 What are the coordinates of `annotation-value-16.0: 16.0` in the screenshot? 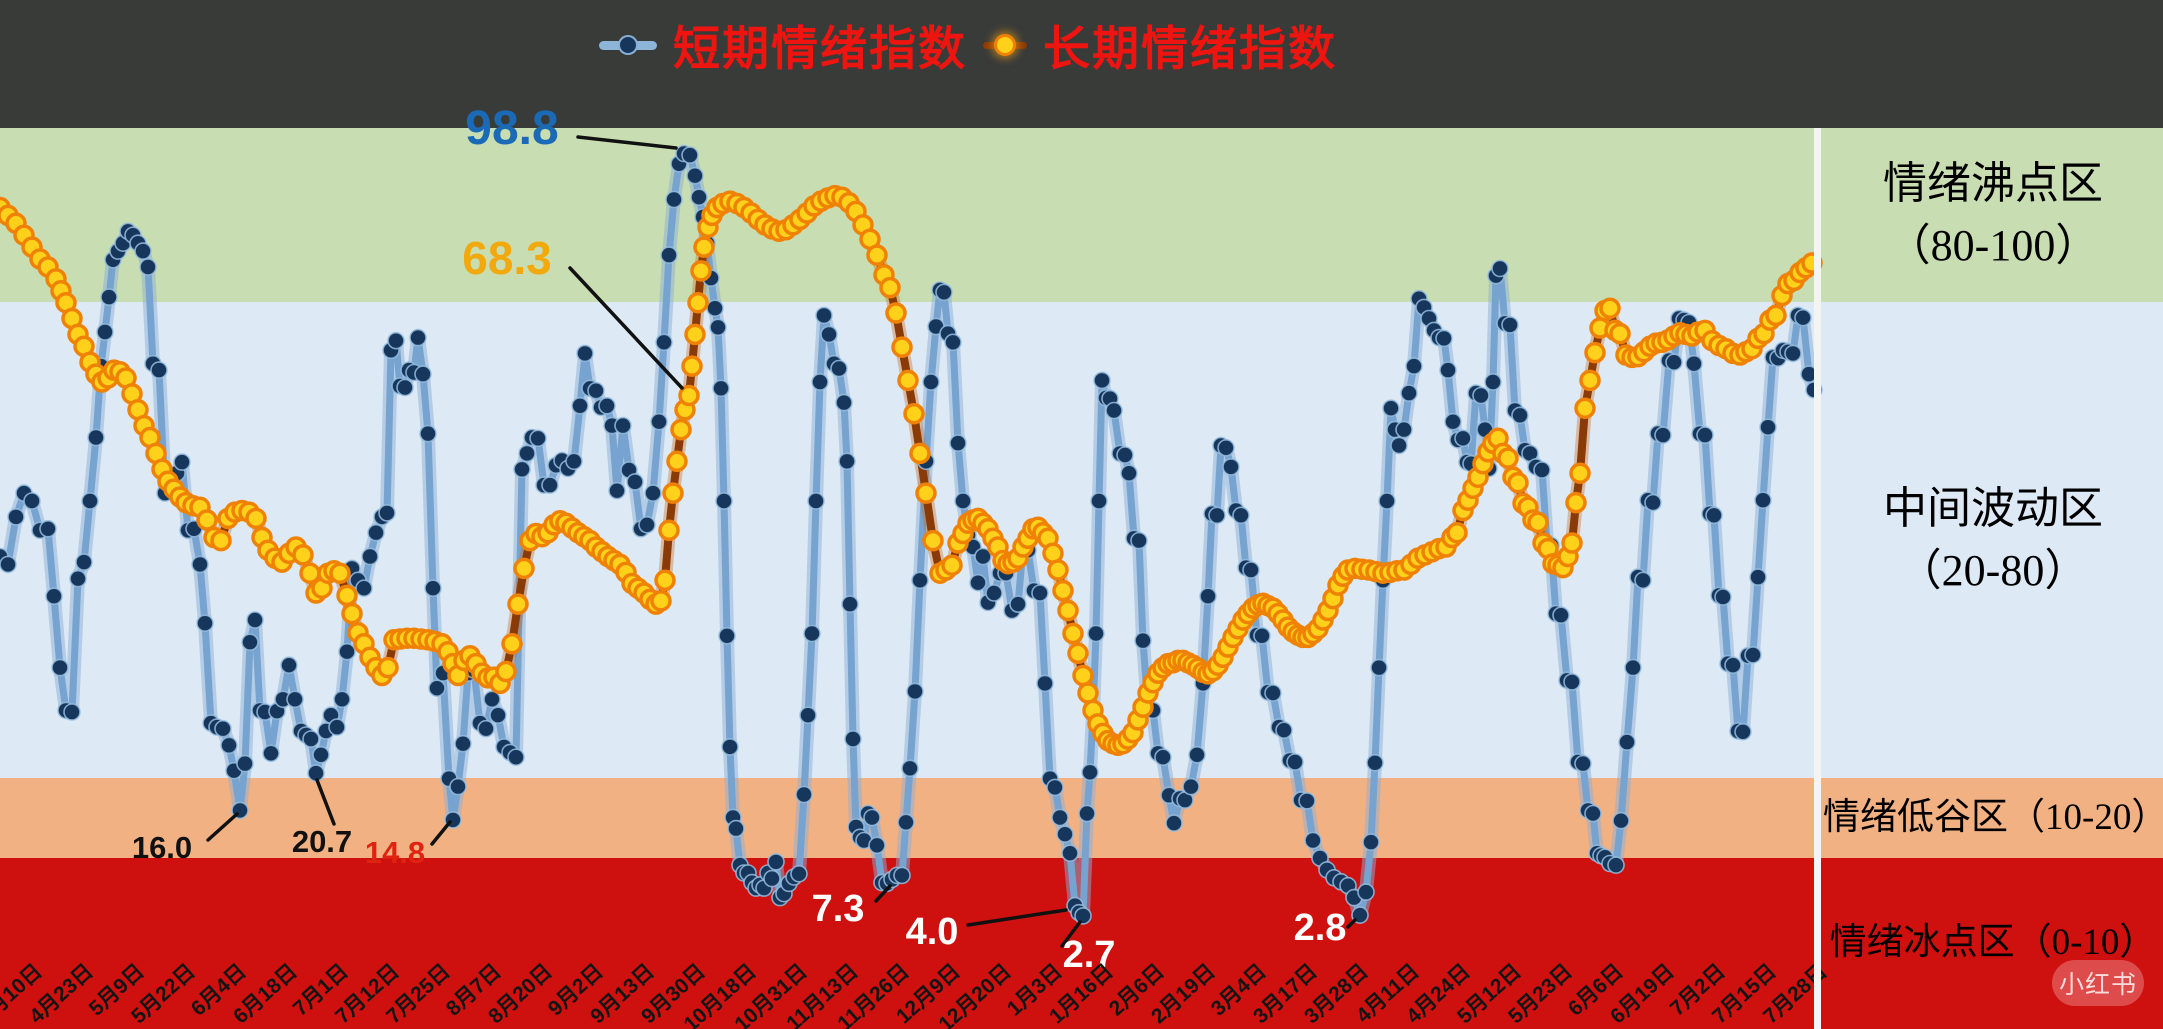 It's located at (162, 847).